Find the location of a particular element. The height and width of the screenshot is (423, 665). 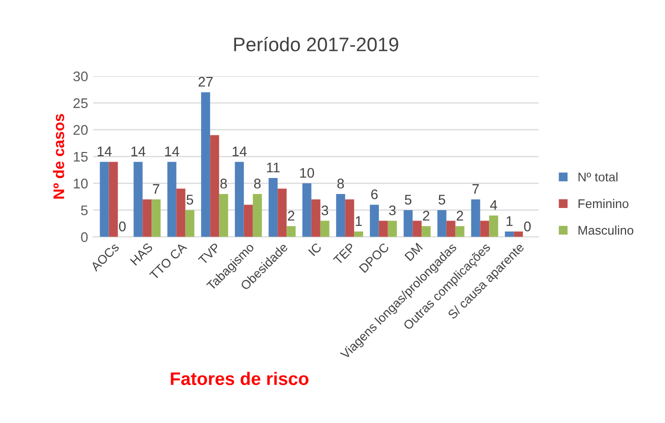

chart-title: Período 2017-2019 is located at coordinates (316, 44).